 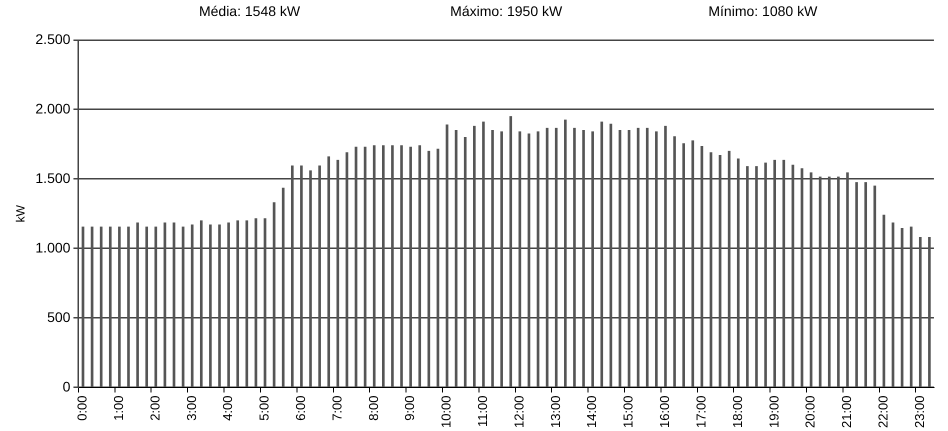 What do you see at coordinates (191, 408) in the screenshot?
I see `x-tick-label: 3:00` at bounding box center [191, 408].